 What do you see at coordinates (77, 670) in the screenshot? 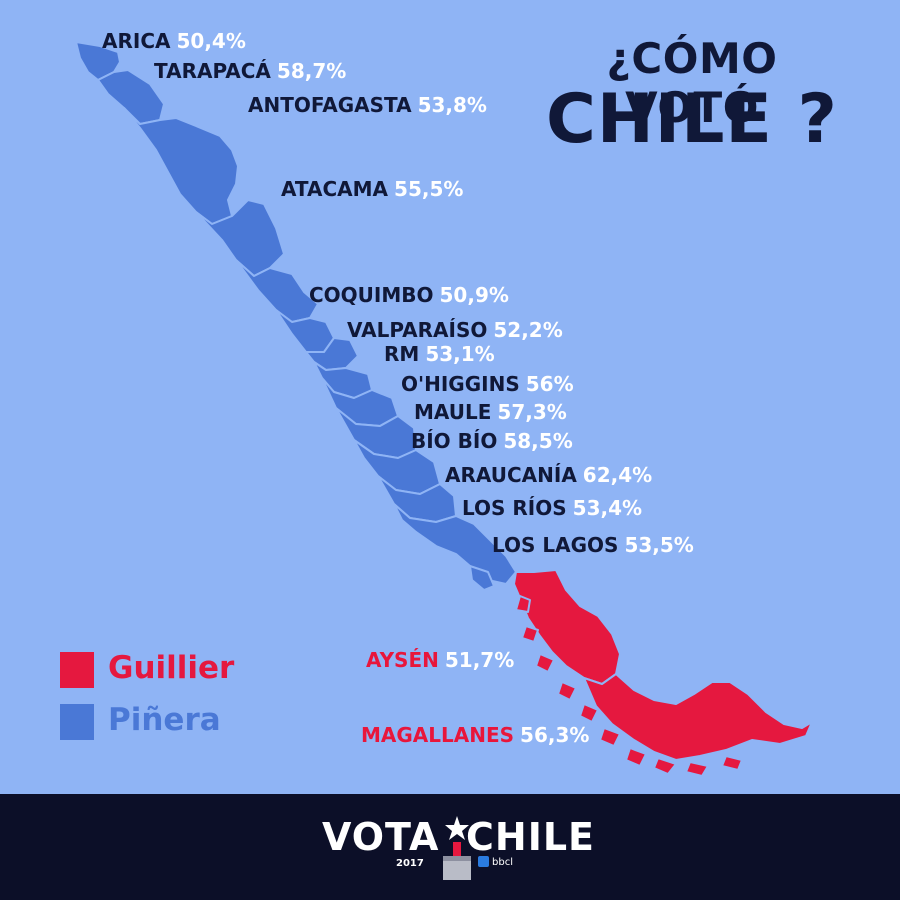
I see `legend-swatch-guillier` at bounding box center [77, 670].